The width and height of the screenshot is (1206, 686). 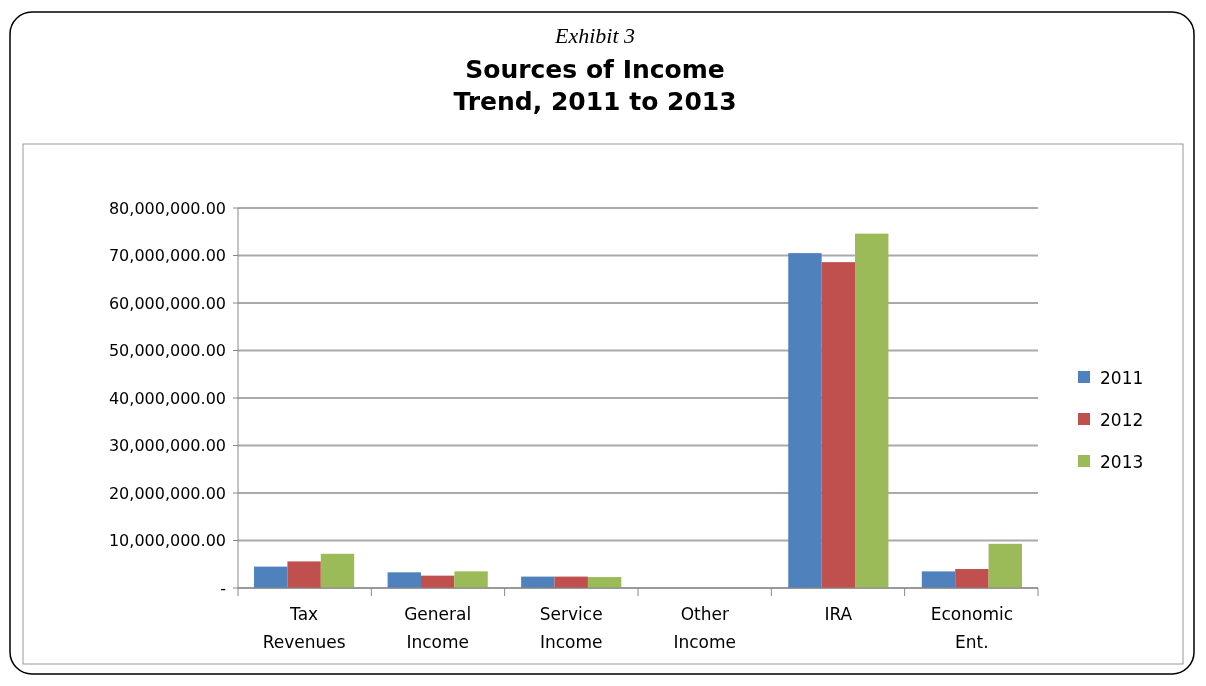 I want to click on legend-label: 2013, so click(x=1122, y=461).